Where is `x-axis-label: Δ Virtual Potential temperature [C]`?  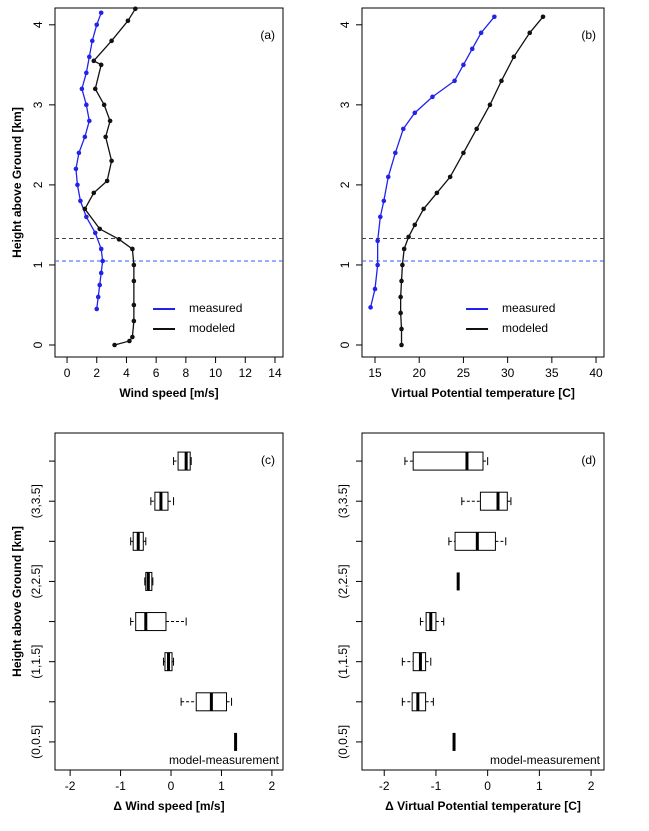 x-axis-label: Δ Virtual Potential temperature [C] is located at coordinates (483, 806).